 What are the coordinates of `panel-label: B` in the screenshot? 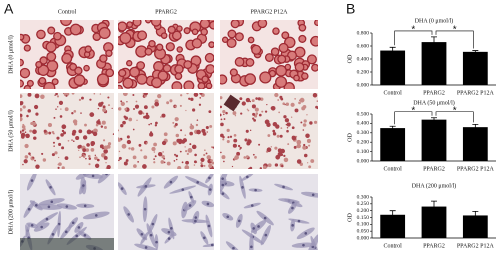 It's located at (350, 9).